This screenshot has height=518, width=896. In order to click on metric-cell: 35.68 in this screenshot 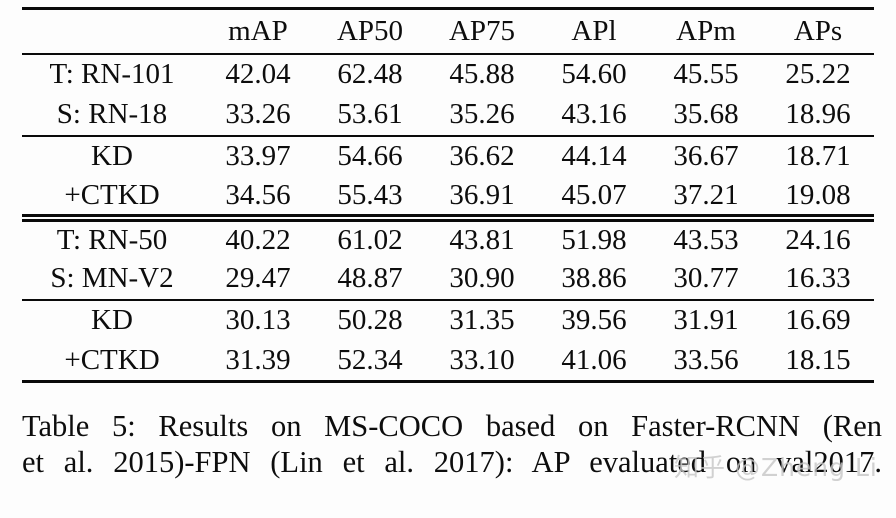, I will do `click(706, 114)`.